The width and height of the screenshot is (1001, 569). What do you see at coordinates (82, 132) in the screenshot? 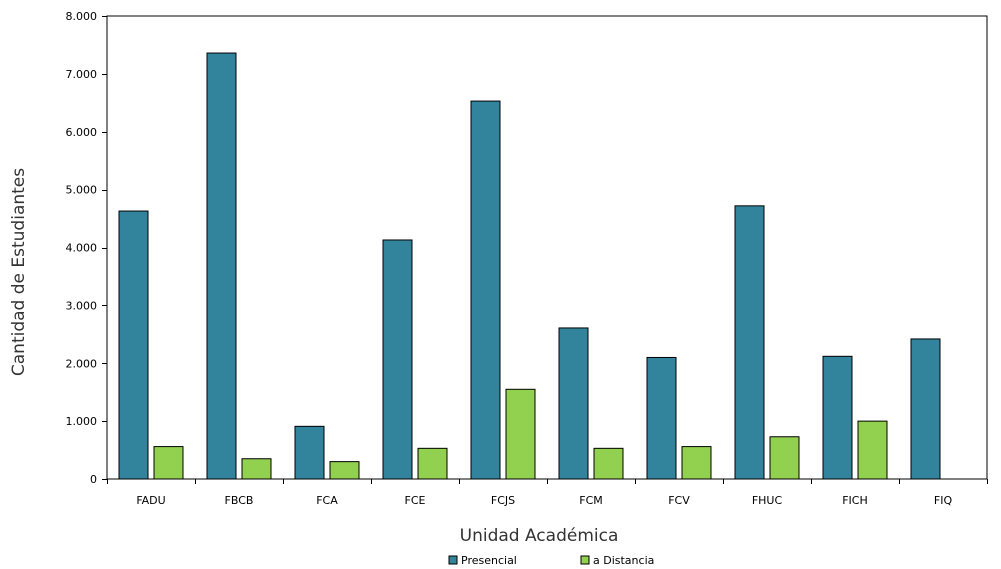
I see `y-tick-label: 6.000` at bounding box center [82, 132].